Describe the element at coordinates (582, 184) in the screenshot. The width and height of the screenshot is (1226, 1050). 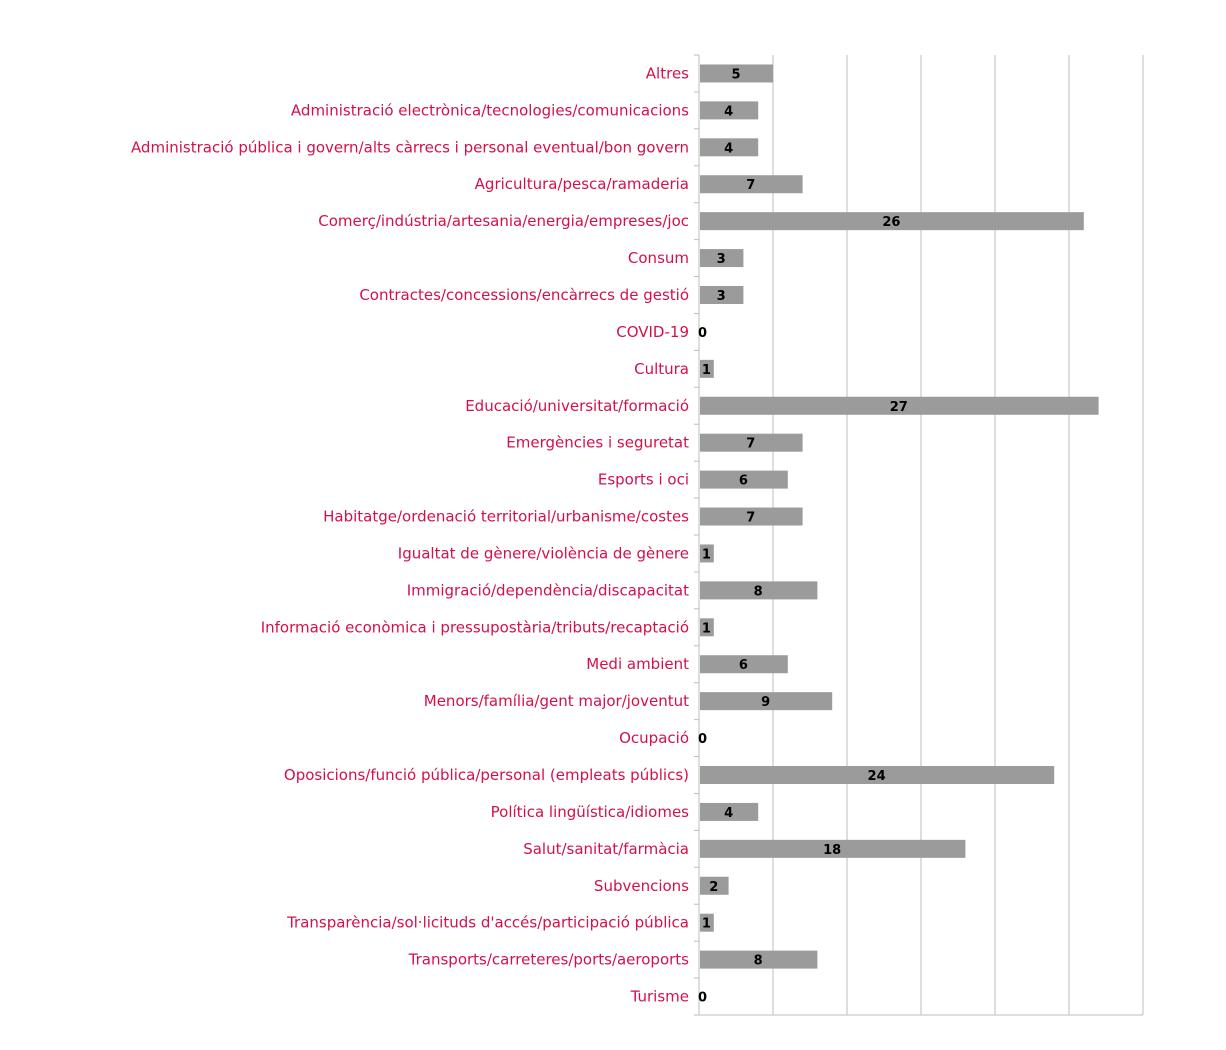
I see `category-label: Agricultura/pesca/ramaderia` at that location.